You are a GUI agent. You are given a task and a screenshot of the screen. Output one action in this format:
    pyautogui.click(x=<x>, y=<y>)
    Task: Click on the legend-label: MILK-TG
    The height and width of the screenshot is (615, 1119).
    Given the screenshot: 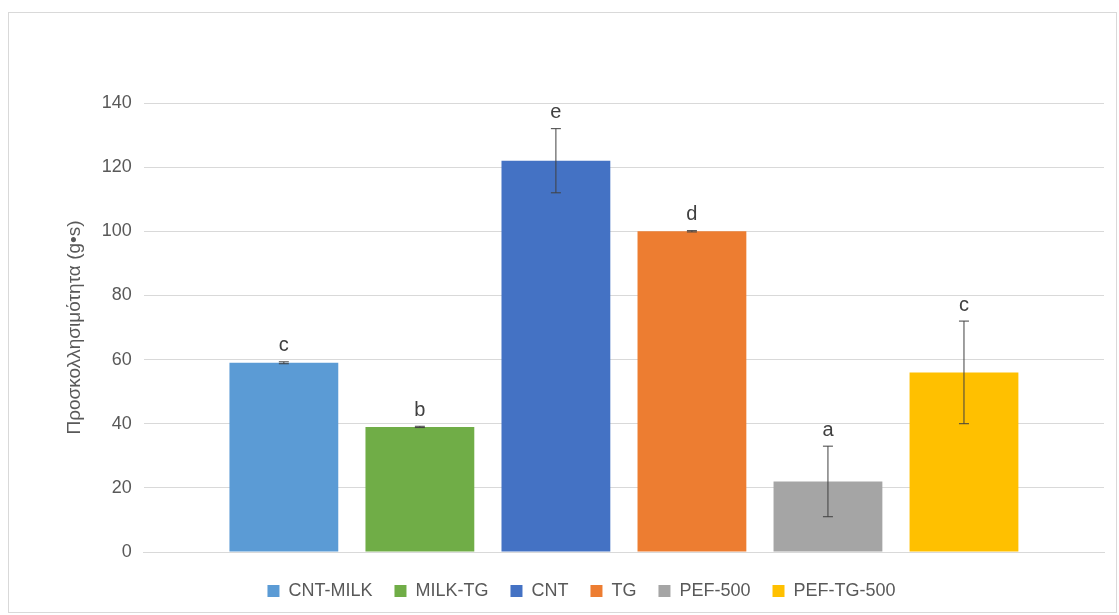 What is the action you would take?
    pyautogui.click(x=452, y=589)
    